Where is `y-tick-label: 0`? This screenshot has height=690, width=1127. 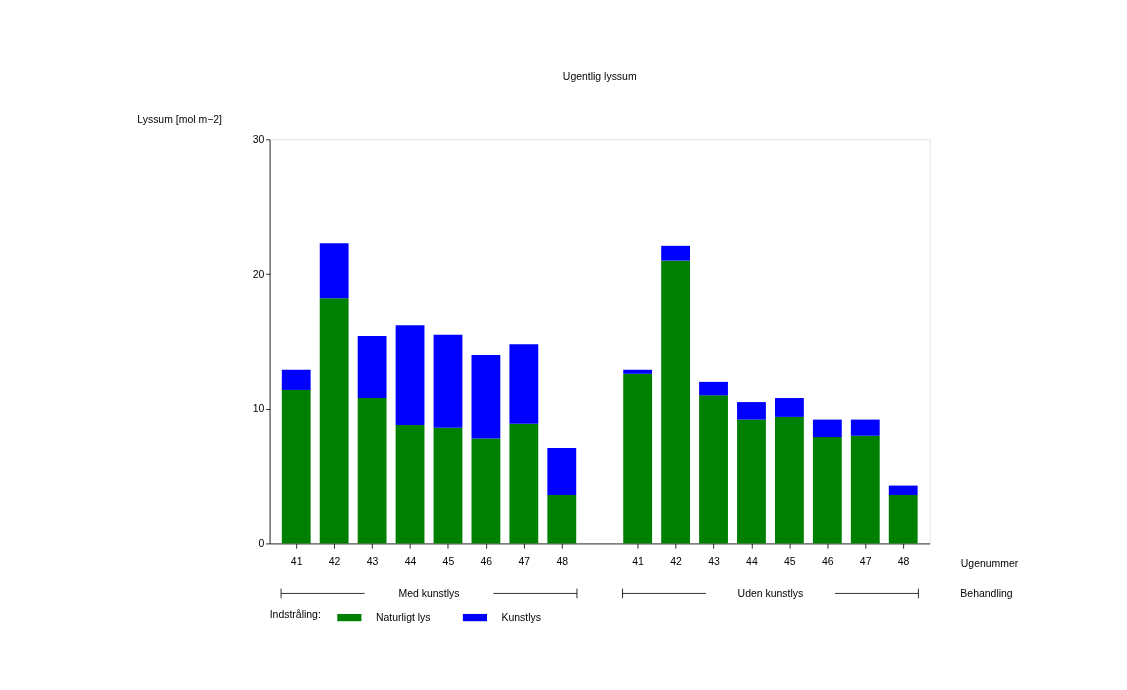 y-tick-label: 0 is located at coordinates (261, 544).